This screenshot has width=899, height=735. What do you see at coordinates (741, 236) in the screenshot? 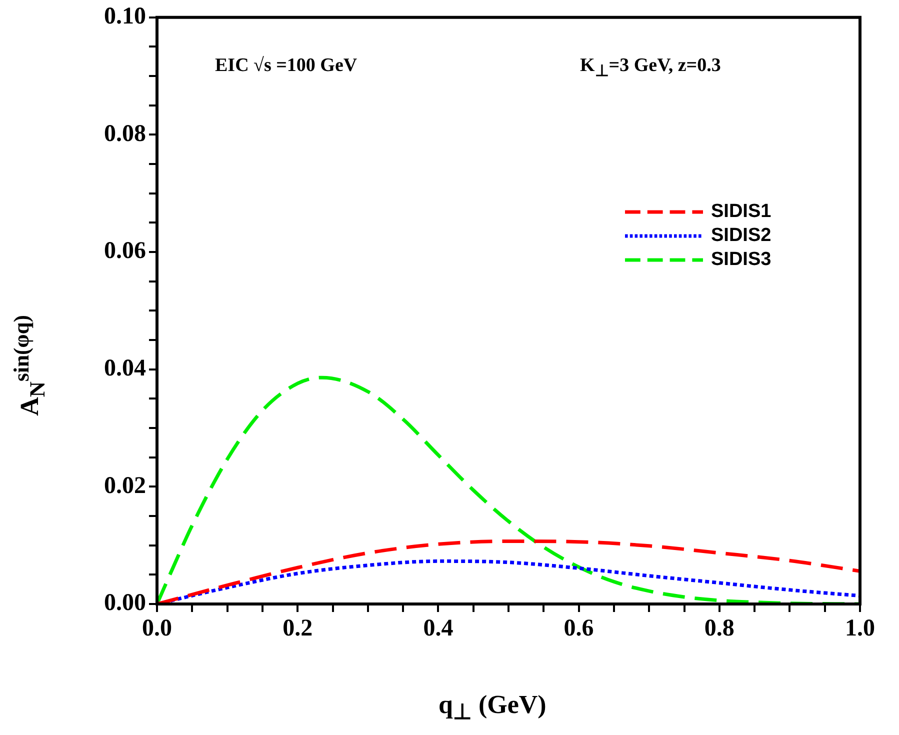
I see `legend-label: SIDIS2` at bounding box center [741, 236].